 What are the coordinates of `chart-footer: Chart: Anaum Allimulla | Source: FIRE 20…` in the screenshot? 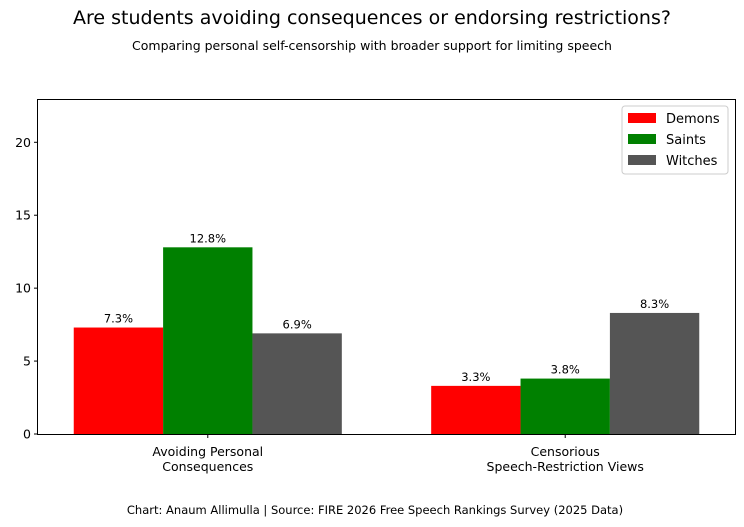 It's located at (375, 510).